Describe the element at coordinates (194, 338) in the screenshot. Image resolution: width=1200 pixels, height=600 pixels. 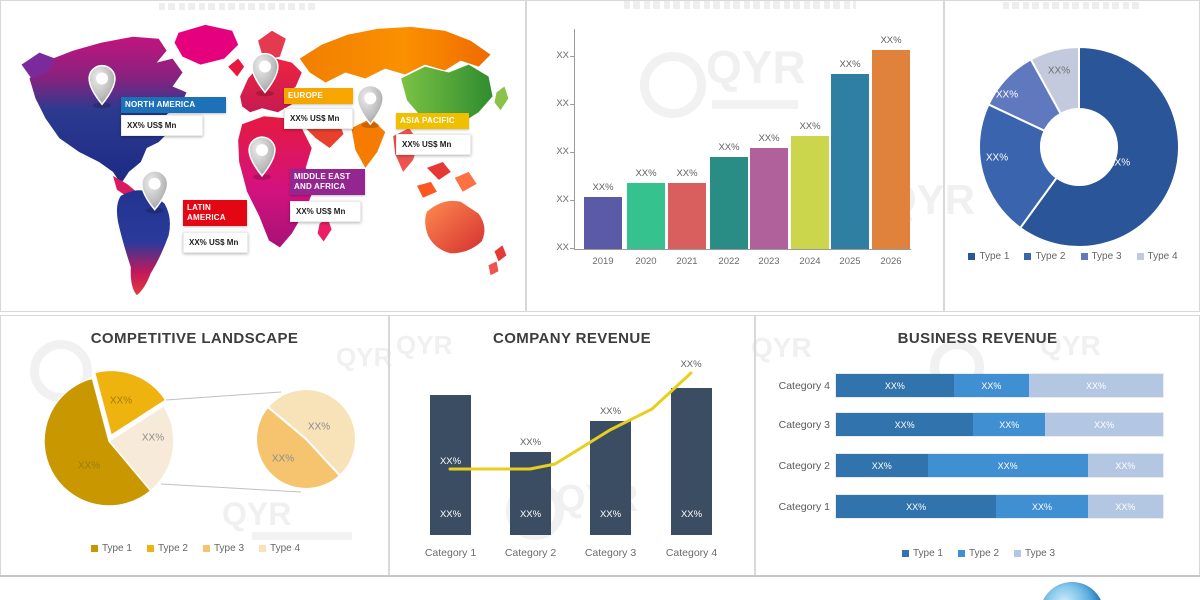
I see `competitive-landscape-title: COMPETITIVE LANDSCAPE` at that location.